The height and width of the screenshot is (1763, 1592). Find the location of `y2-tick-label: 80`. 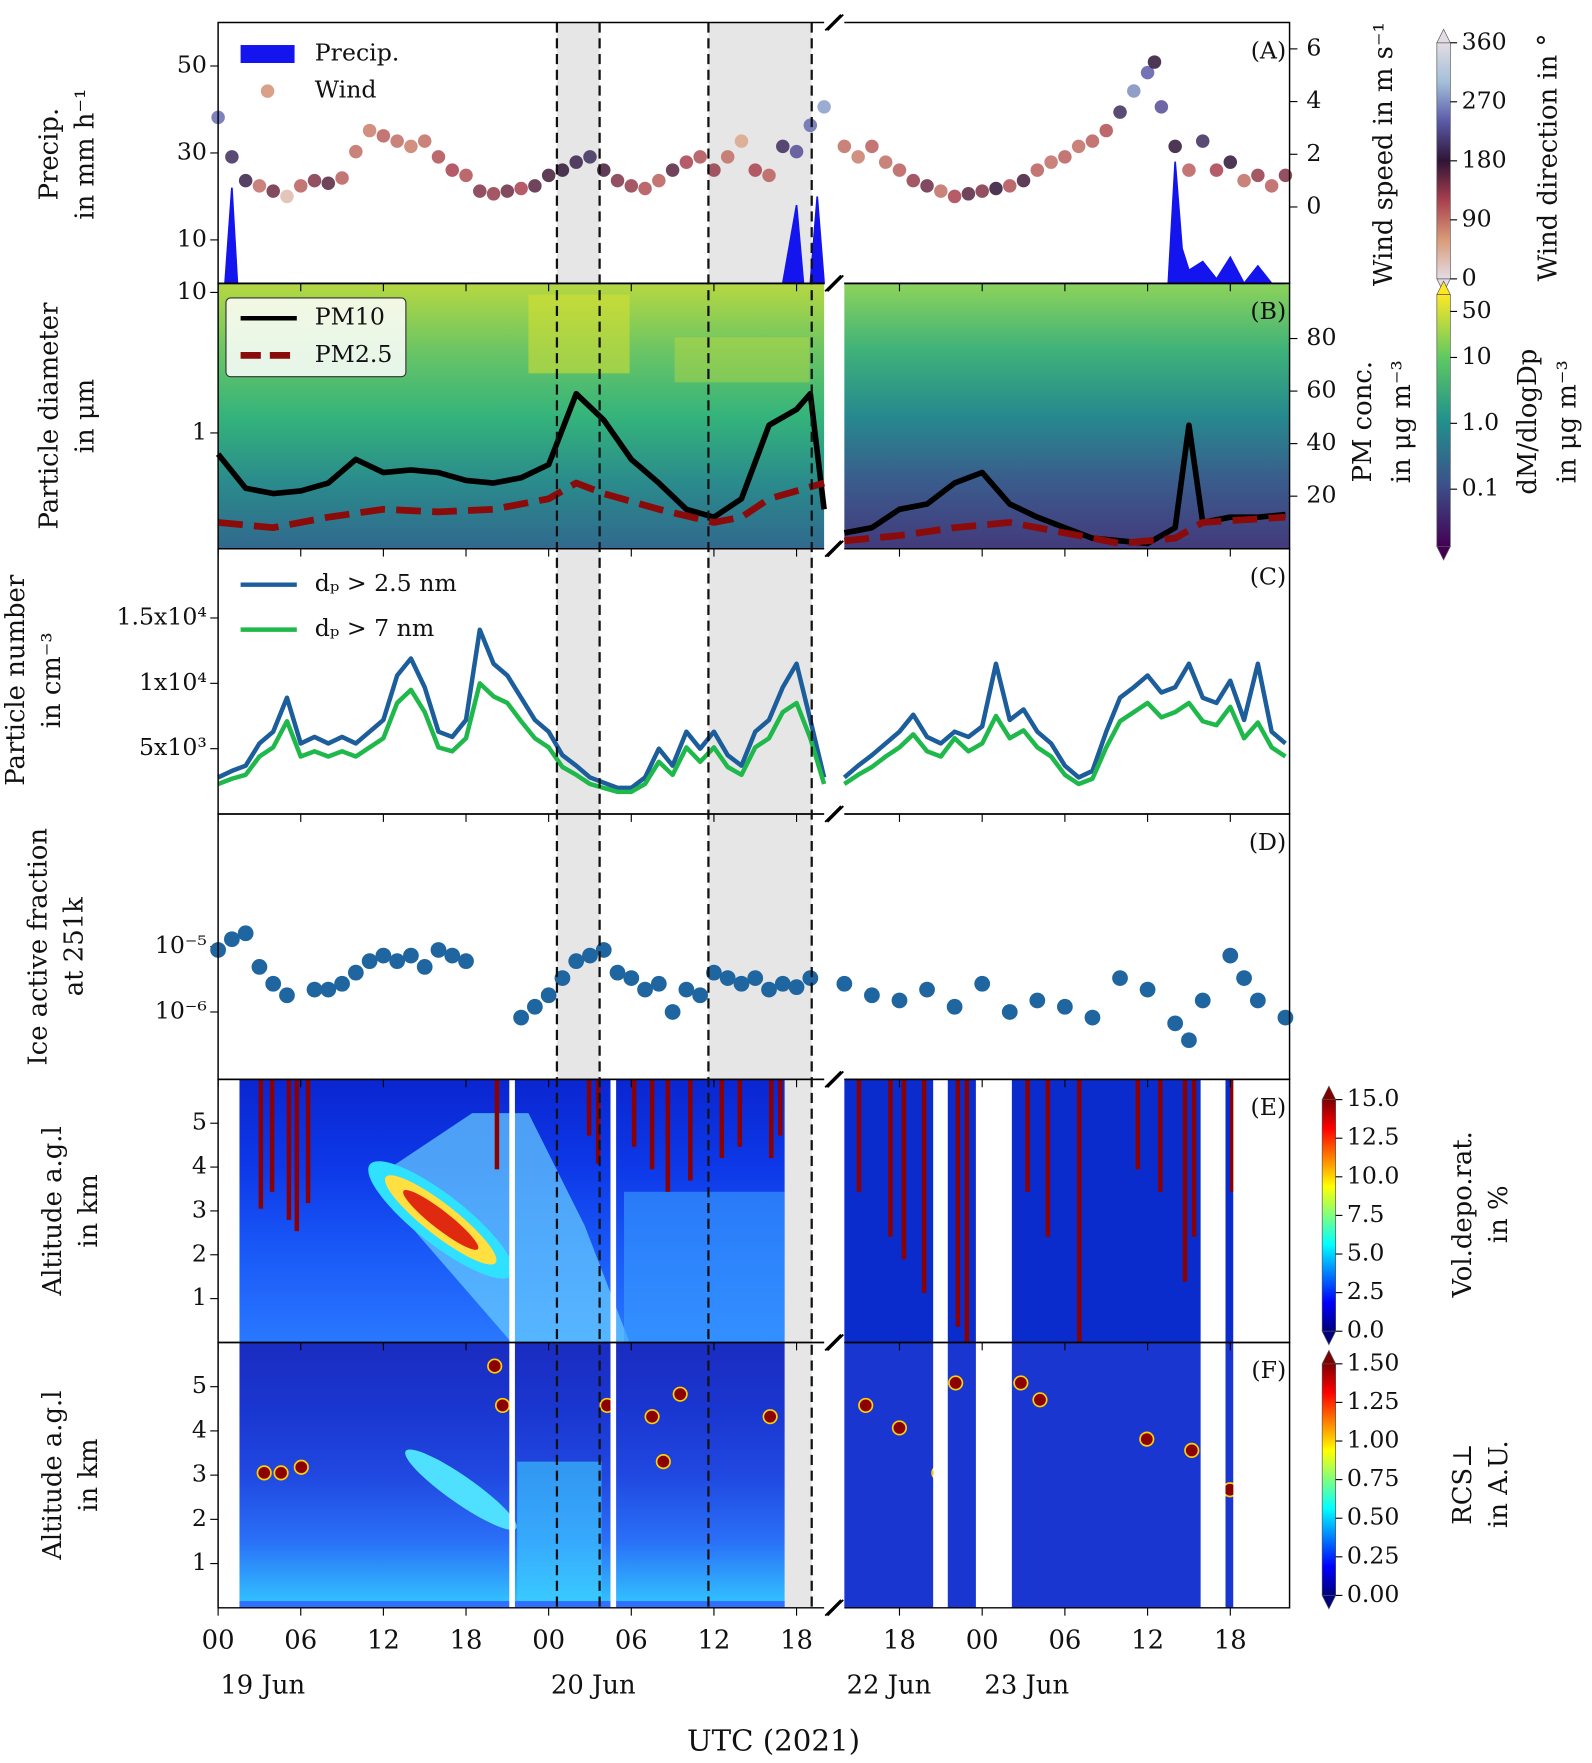

y2-tick-label: 80 is located at coordinates (1321, 337).